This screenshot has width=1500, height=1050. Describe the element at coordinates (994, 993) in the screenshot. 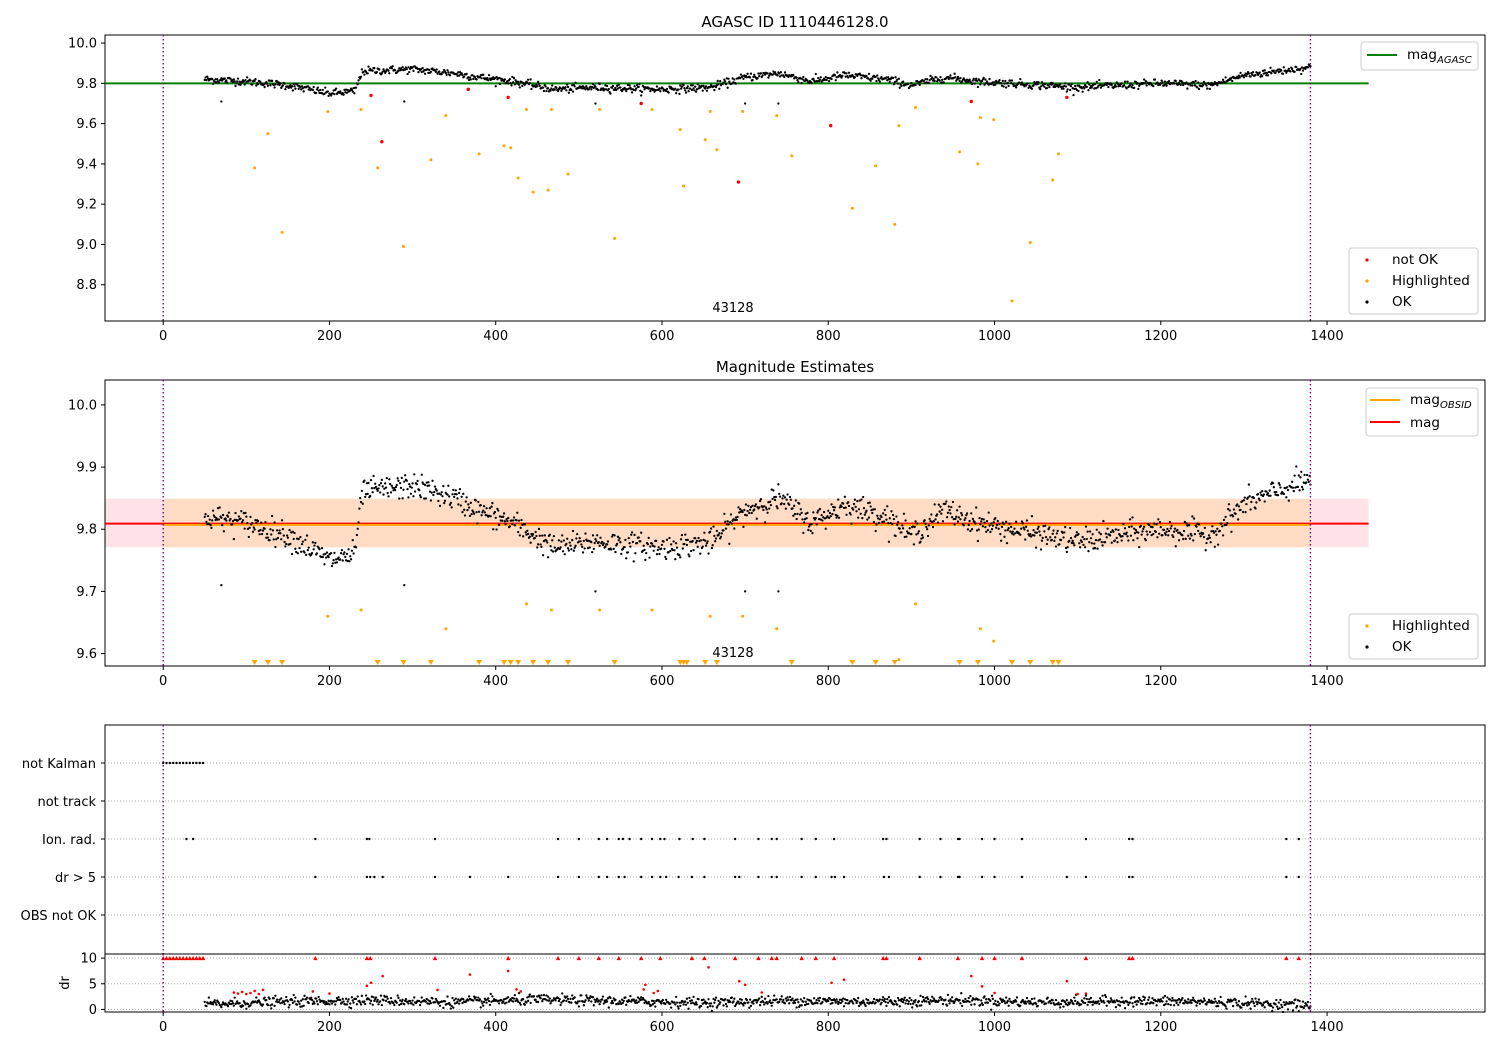

I see `dr-red-point` at that location.